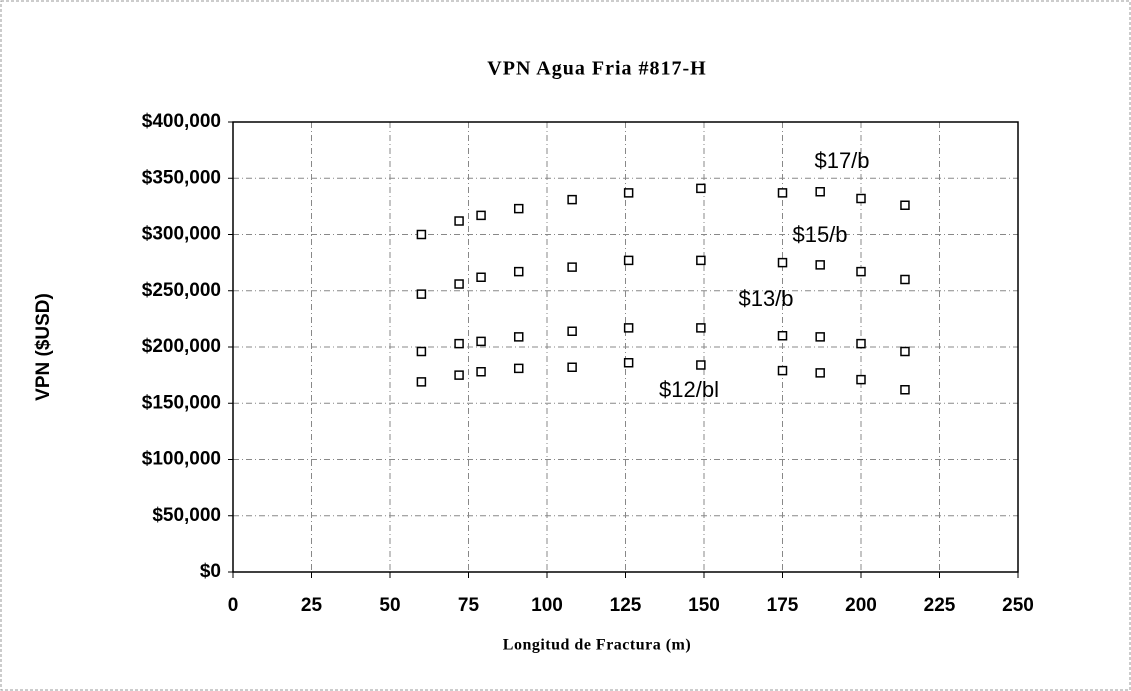 Image resolution: width=1131 pixels, height=691 pixels. Describe the element at coordinates (43, 347) in the screenshot. I see `y-axis-label: VPN ($USD)` at that location.